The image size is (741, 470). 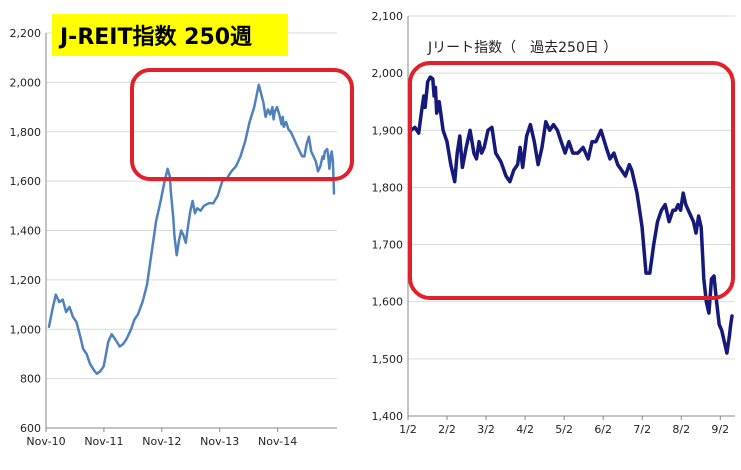 What do you see at coordinates (242, 124) in the screenshot?
I see `left-highlight-box` at bounding box center [242, 124].